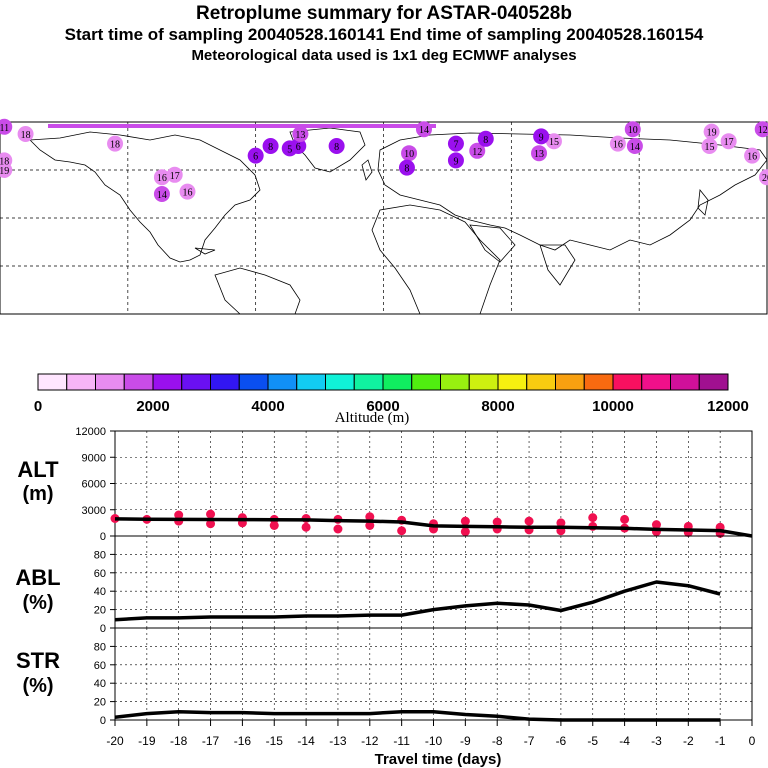 This screenshot has height=768, width=768. Describe the element at coordinates (94, 485) in the screenshot. I see `alt-ytick-label: 6000` at that location.